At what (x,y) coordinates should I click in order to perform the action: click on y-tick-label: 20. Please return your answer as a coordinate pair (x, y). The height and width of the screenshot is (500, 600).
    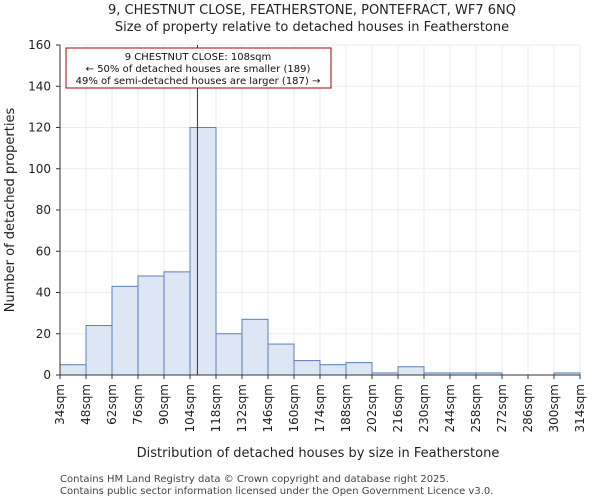
    Looking at the image, I should click on (43, 334).